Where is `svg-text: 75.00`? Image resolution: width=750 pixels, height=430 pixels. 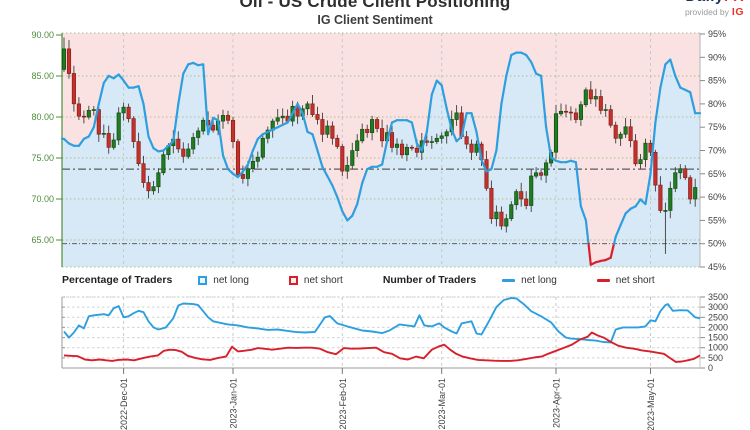
svg-text: 75.00 is located at coordinates (42, 158).